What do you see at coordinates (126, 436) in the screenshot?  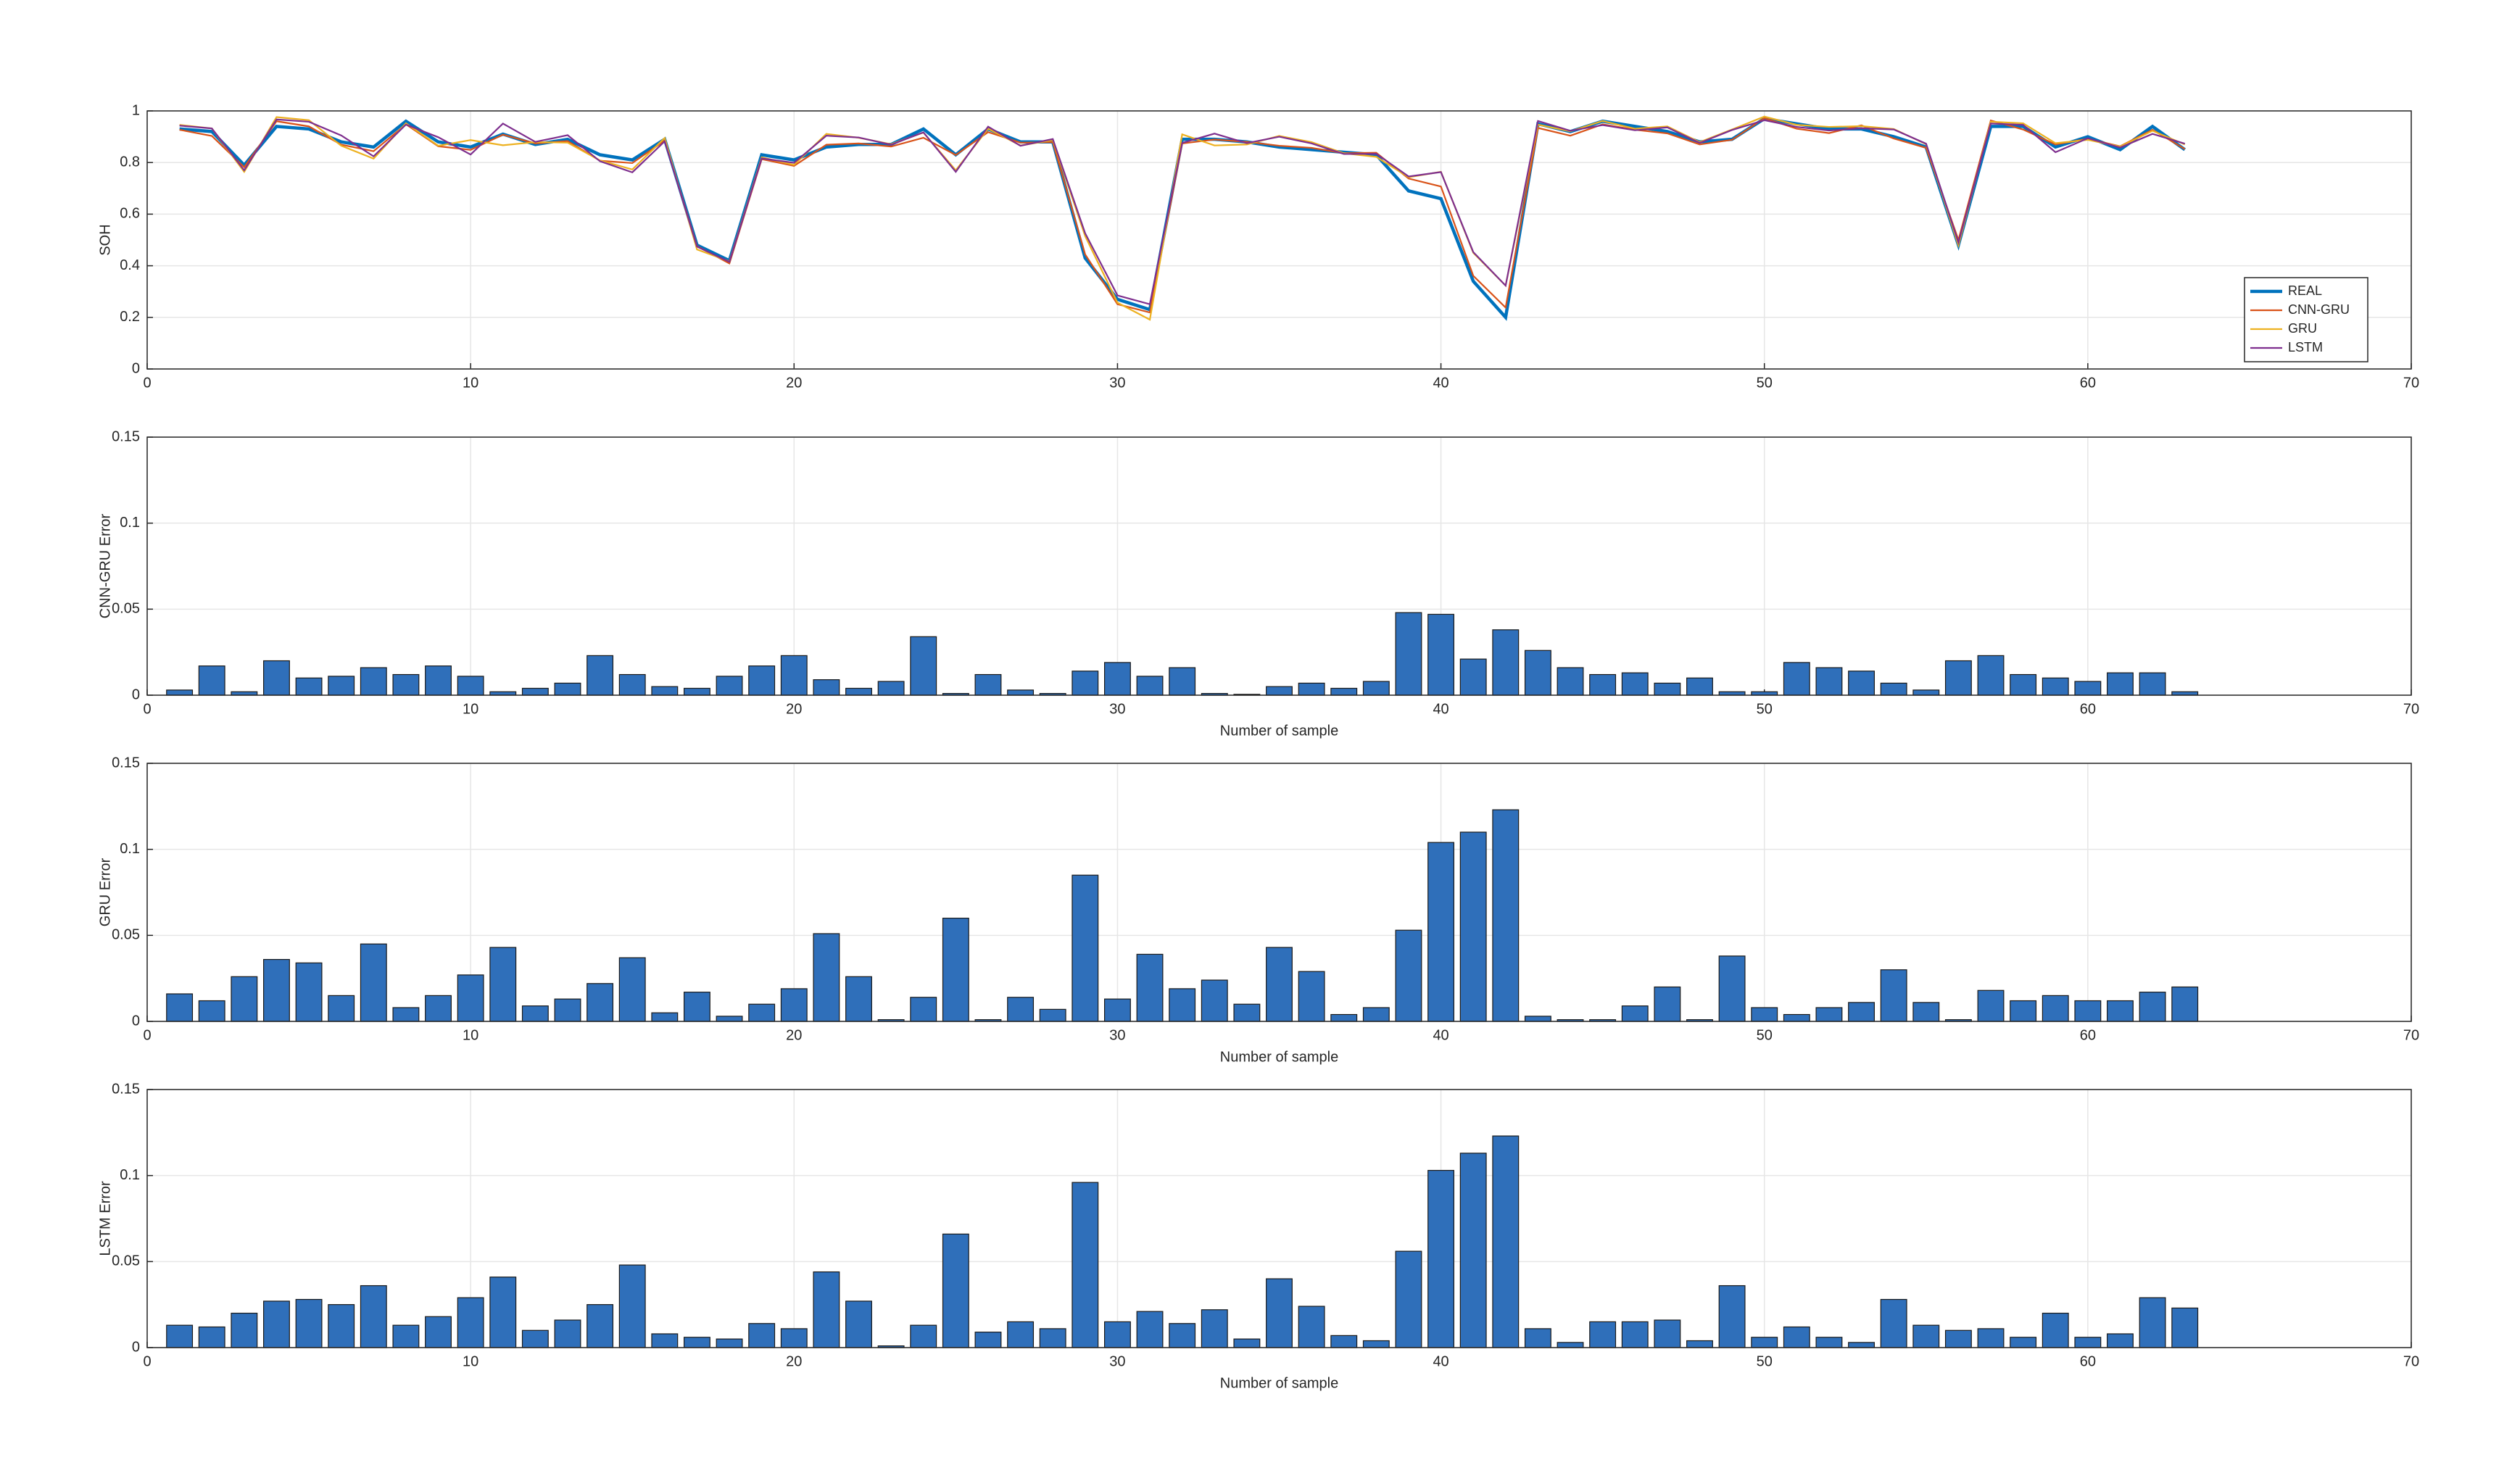 I see `y-tick-label: 0.15` at bounding box center [126, 436].